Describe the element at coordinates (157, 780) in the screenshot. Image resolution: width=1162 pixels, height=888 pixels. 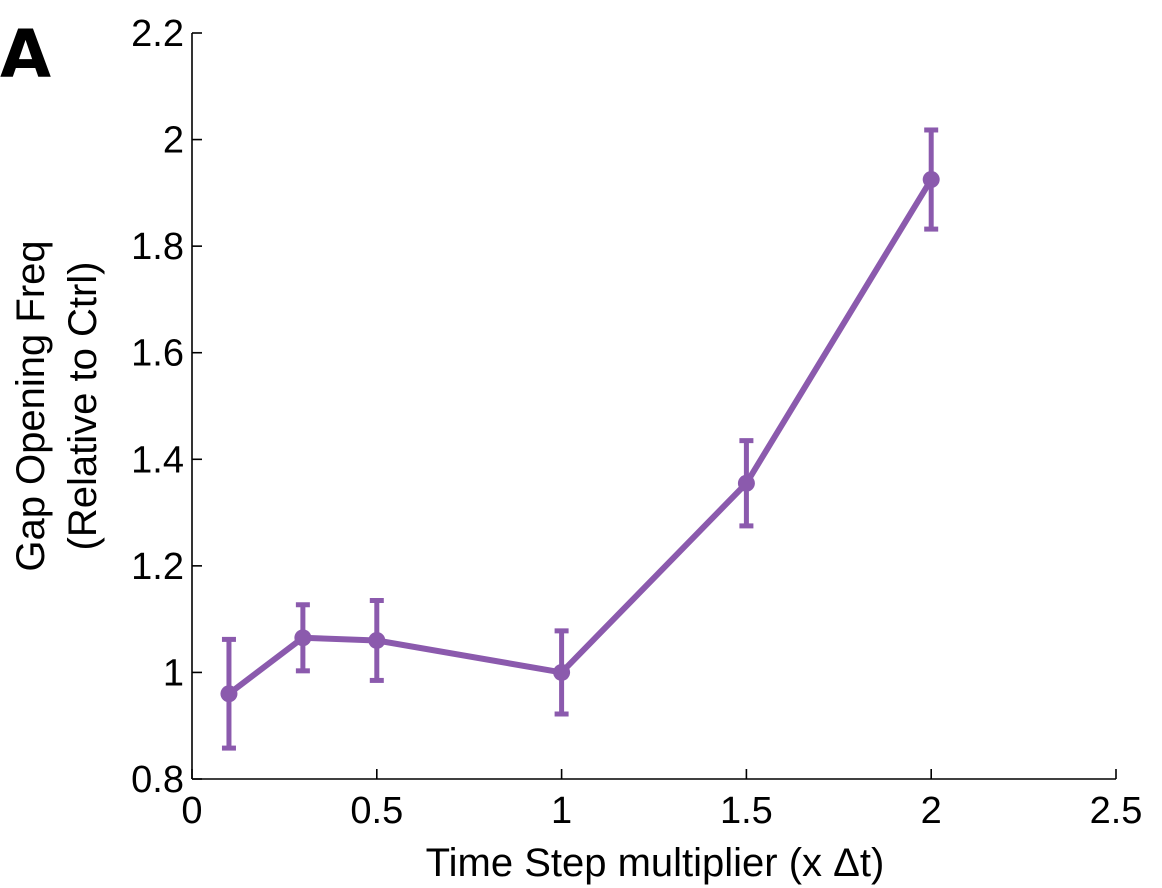
I see `y-tick-label: 0.8` at that location.